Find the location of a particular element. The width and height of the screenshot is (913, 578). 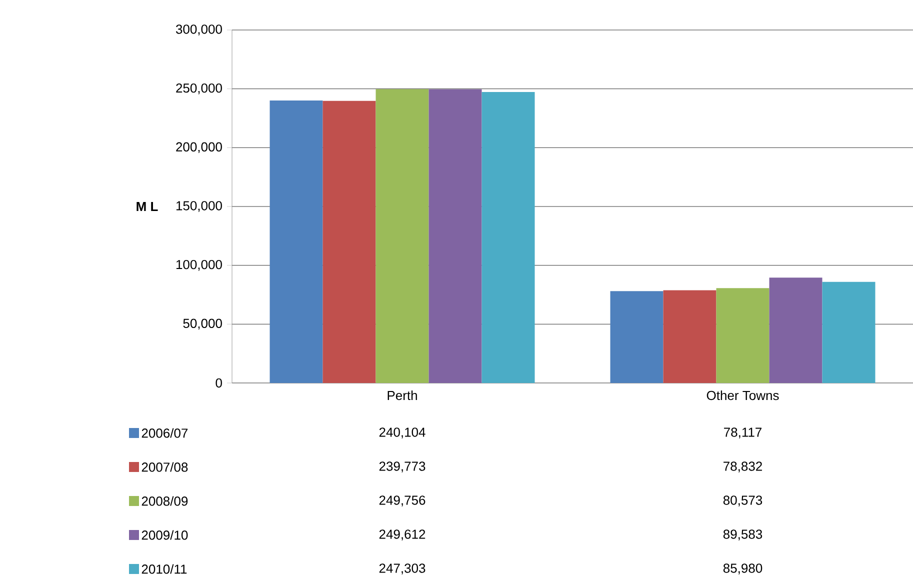

legend-label: 2009/10 is located at coordinates (165, 535).